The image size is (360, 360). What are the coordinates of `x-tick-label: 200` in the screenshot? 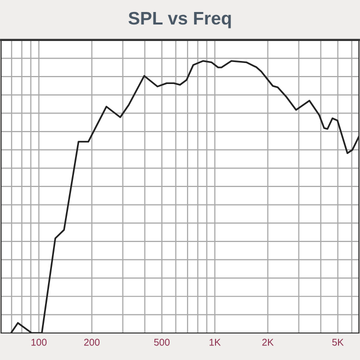 It's located at (92, 342).